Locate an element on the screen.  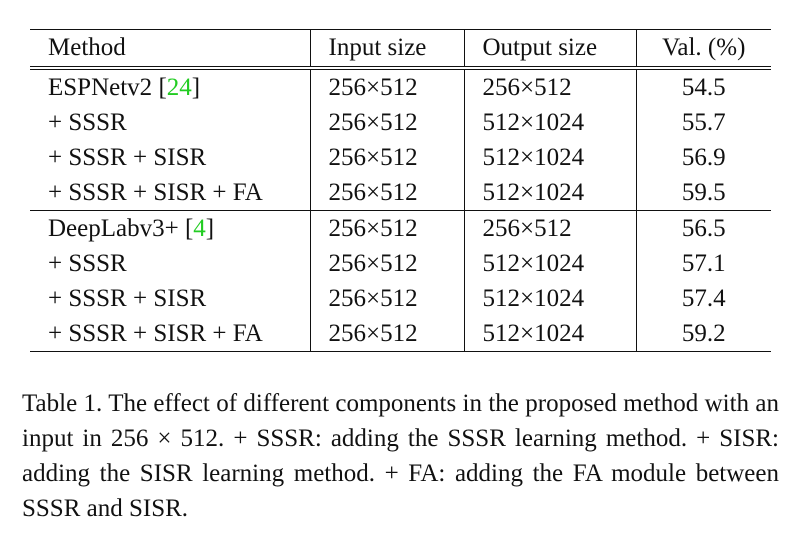
header-method: Method is located at coordinates (170, 48).